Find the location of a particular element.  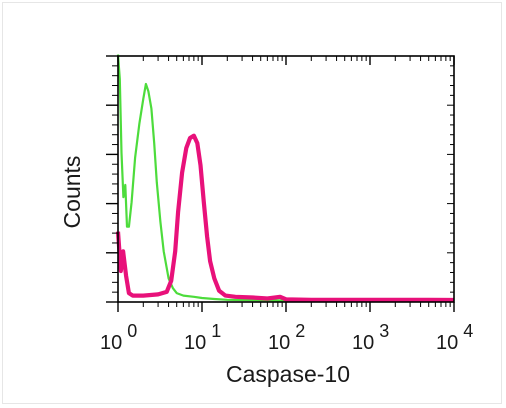

x-tick-label: 10² is located at coordinates (286, 337).